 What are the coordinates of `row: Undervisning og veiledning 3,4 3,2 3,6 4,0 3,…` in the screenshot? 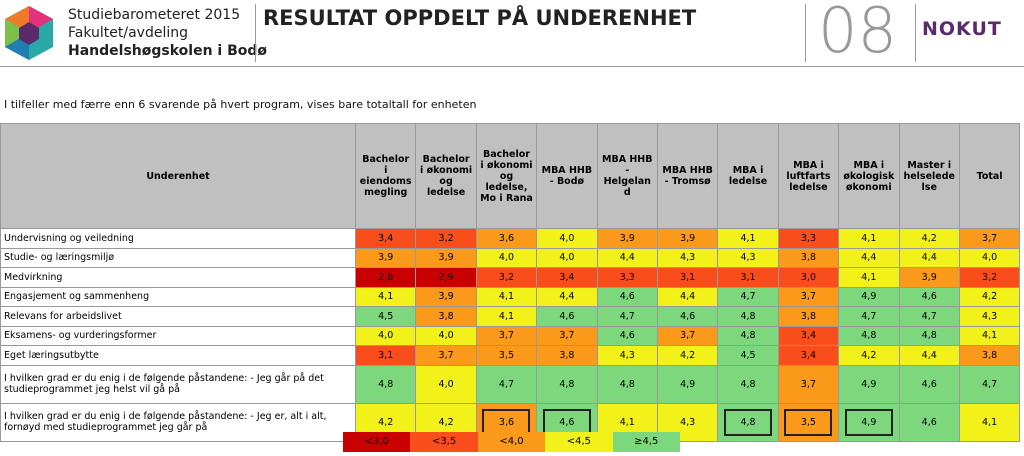 It's located at (510, 238).